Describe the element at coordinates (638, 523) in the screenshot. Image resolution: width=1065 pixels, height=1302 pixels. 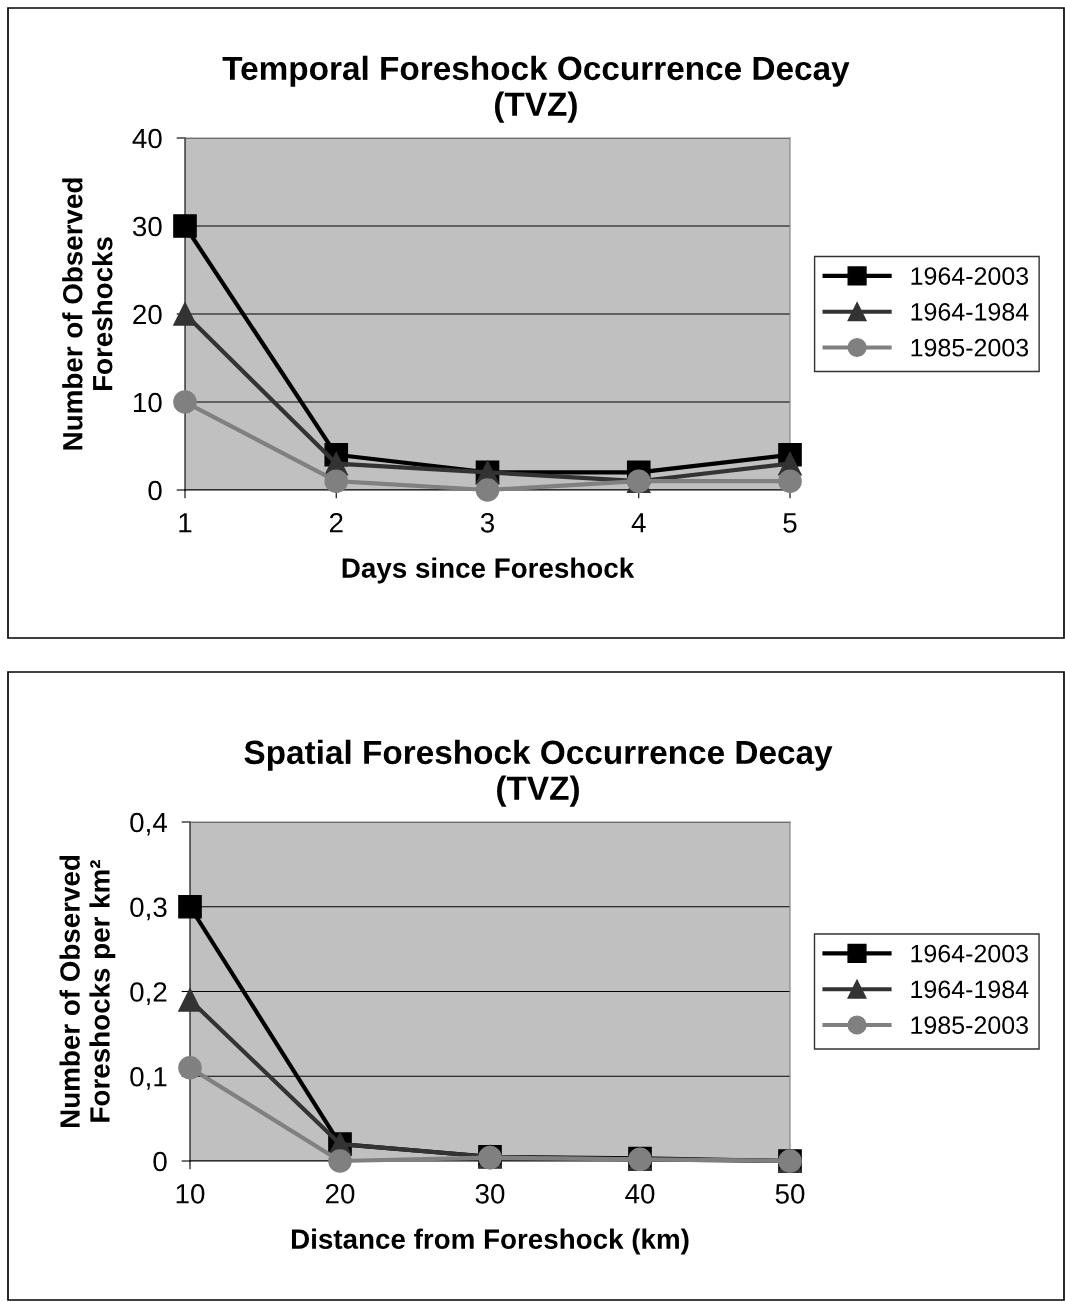
I see `x-tick-label: 4` at that location.